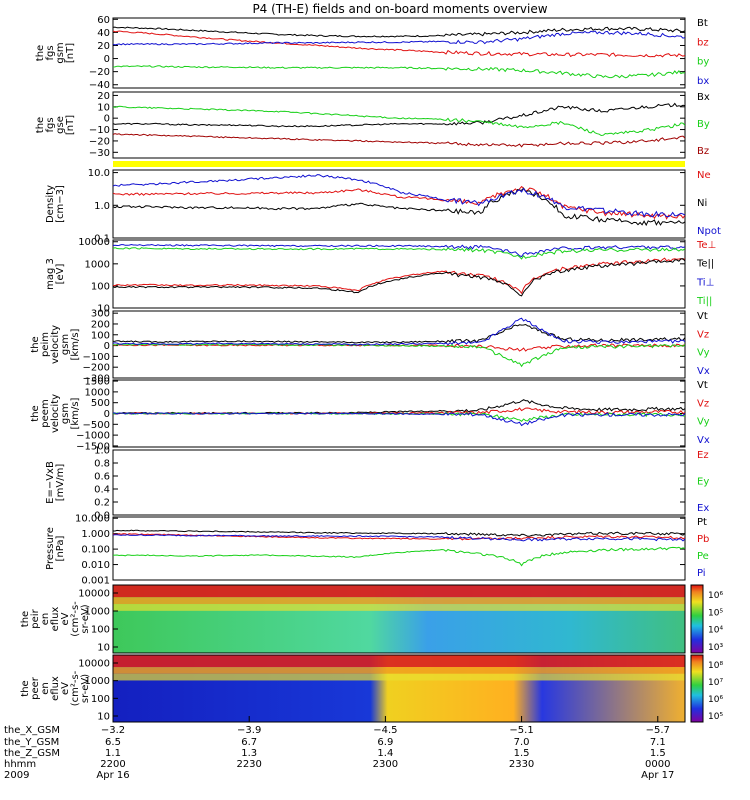 The width and height of the screenshot is (750, 800). What do you see at coordinates (103, 96) in the screenshot?
I see `y-tick-label: 20` at bounding box center [103, 96].